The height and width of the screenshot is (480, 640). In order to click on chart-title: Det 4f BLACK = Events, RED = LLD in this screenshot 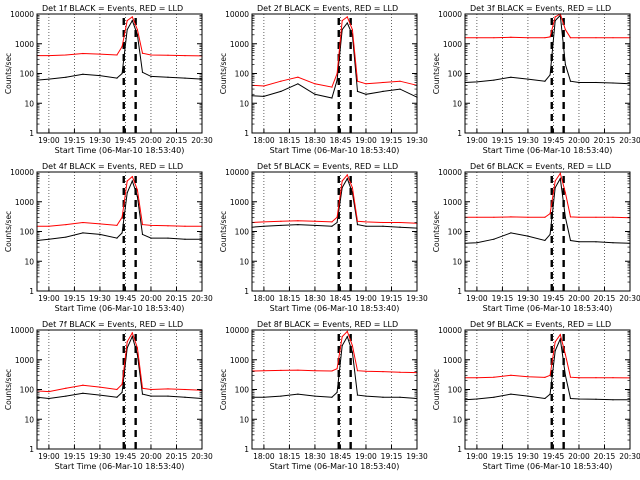, I will do `click(112, 166)`.